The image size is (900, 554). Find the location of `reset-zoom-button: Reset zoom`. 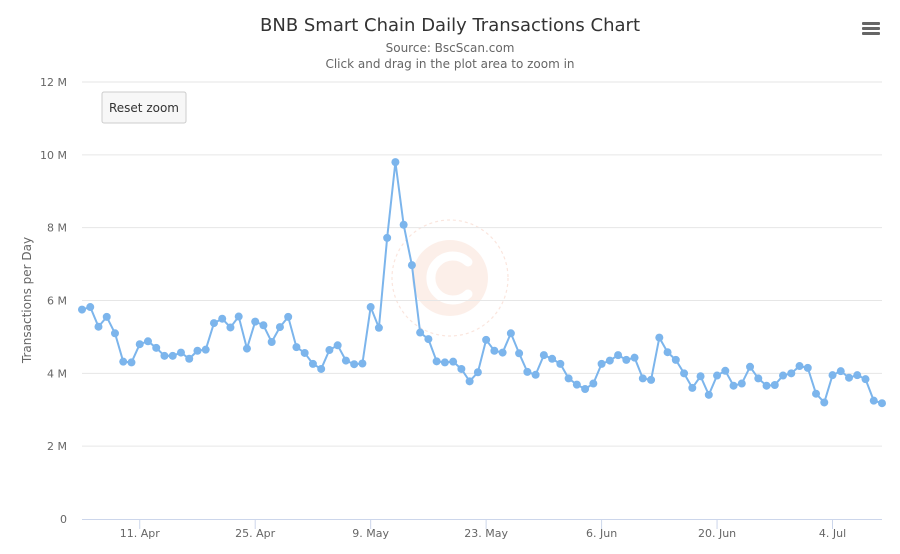

reset-zoom-button: Reset zoom is located at coordinates (144, 107).